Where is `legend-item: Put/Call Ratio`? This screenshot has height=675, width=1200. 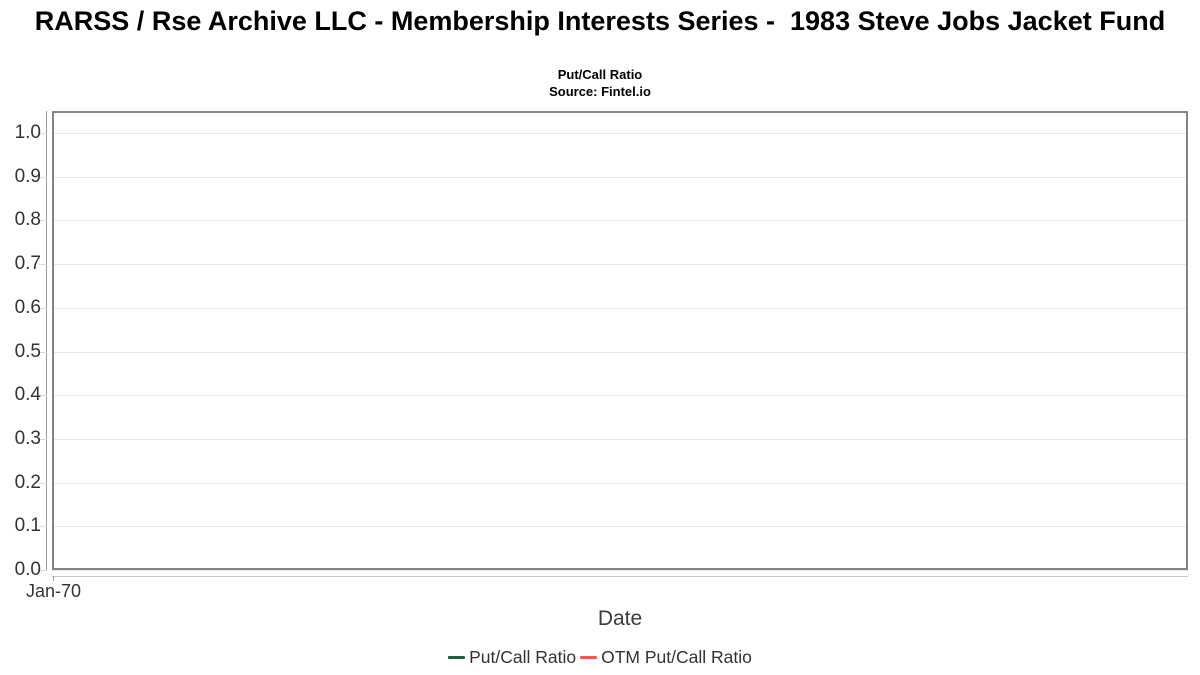 legend-item: Put/Call Ratio is located at coordinates (512, 657).